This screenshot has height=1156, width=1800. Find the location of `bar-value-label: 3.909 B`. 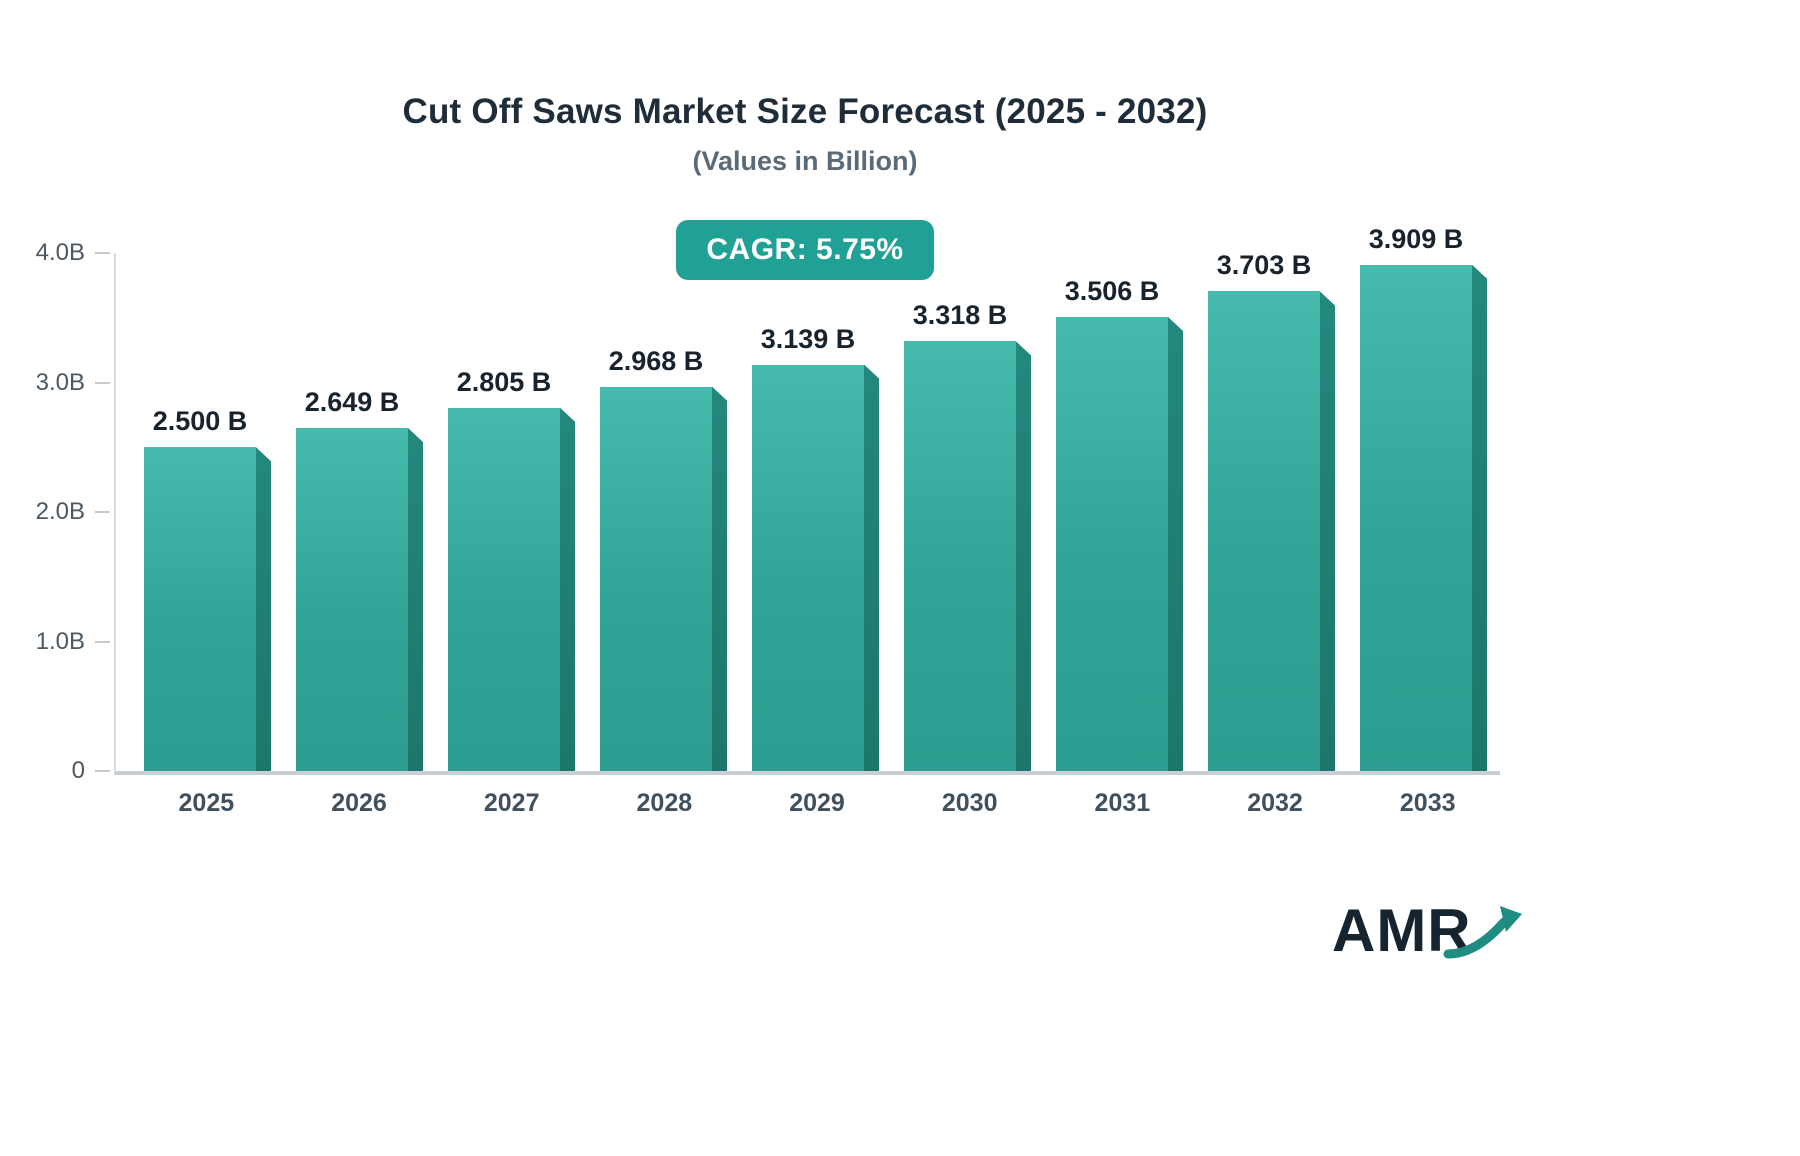

bar-value-label: 3.909 B is located at coordinates (1416, 238).